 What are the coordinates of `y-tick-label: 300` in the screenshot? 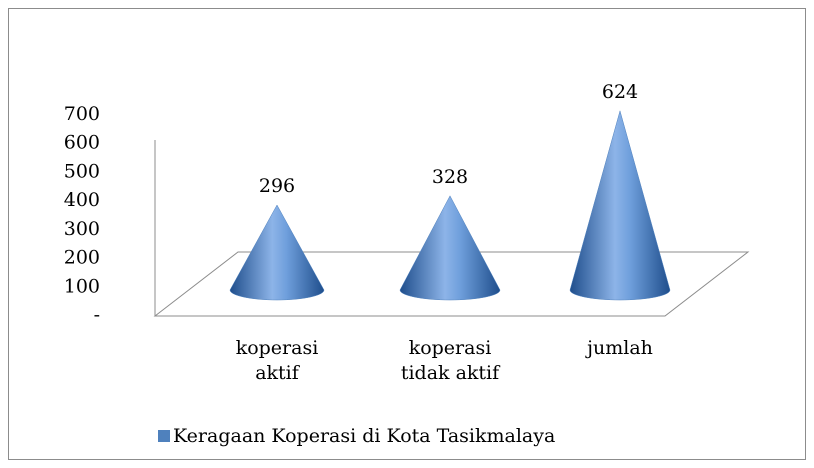 It's located at (82, 229).